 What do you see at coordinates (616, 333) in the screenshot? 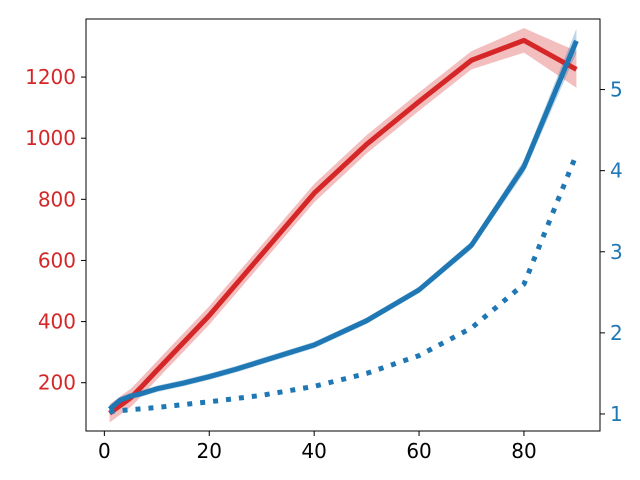
I see `y-right-tick-label: 2` at bounding box center [616, 333].